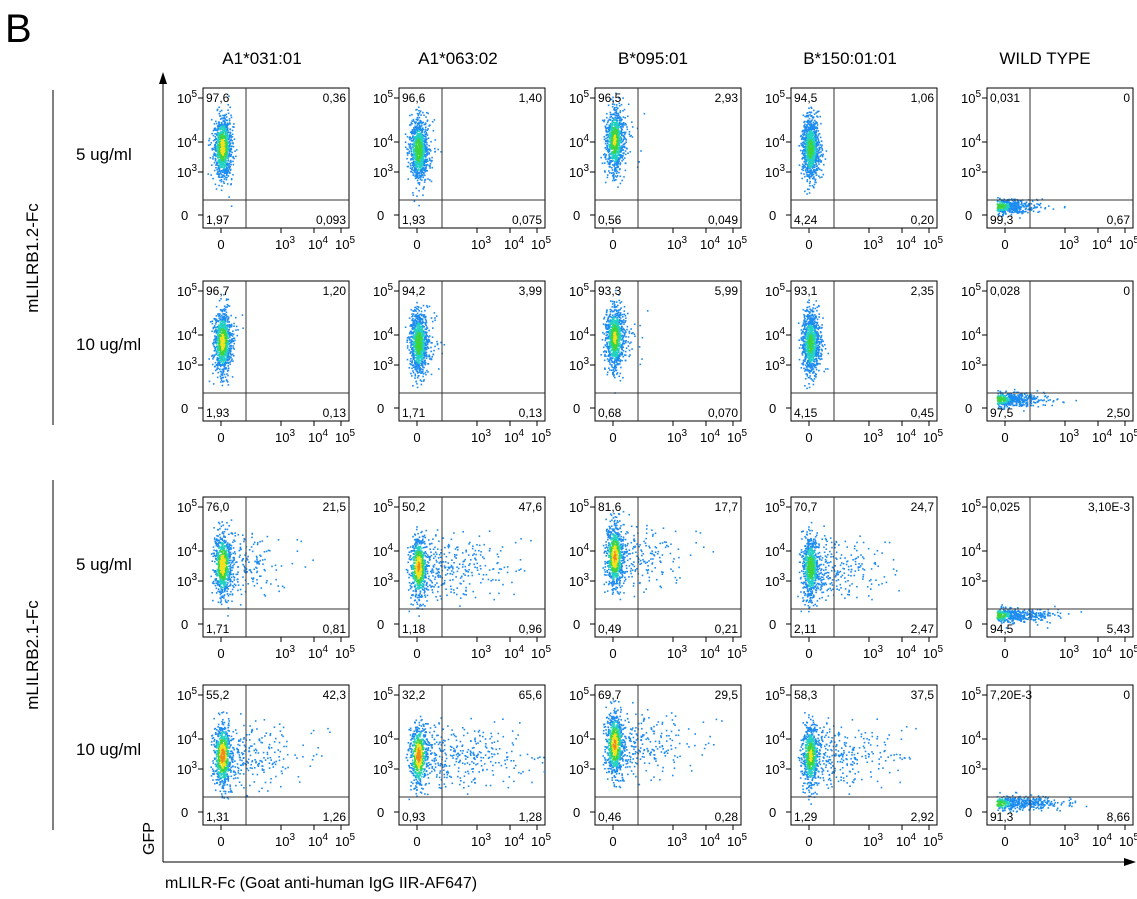  I want to click on x-tick-exponent: 3, so click(684, 240).